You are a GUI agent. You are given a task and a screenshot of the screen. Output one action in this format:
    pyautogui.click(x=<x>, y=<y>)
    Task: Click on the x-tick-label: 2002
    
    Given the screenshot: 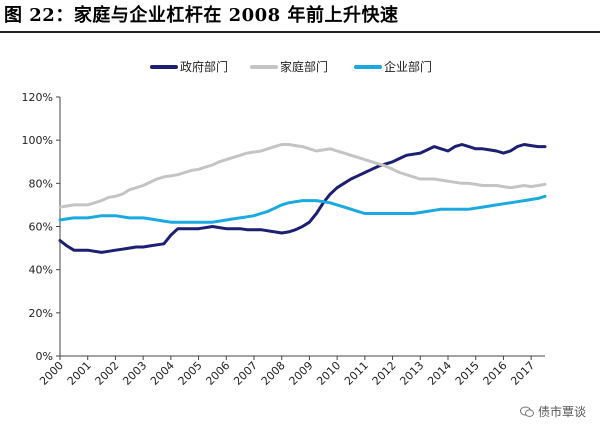 What is the action you would take?
    pyautogui.click(x=107, y=373)
    